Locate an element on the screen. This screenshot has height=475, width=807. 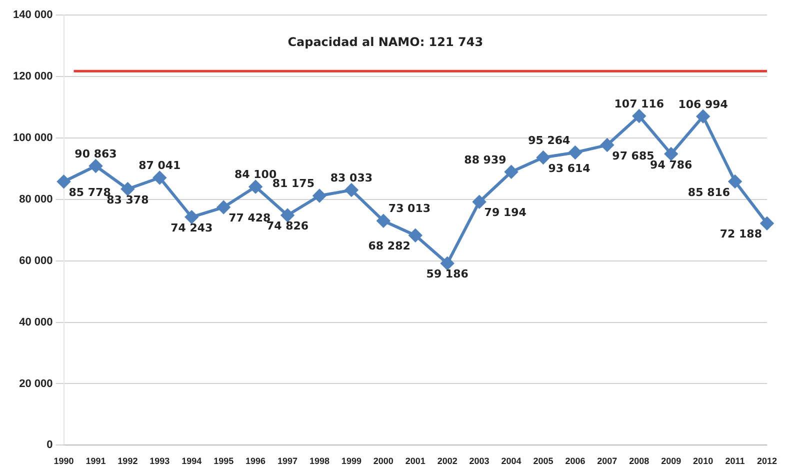
x-tick-label: 2004 is located at coordinates (511, 461).